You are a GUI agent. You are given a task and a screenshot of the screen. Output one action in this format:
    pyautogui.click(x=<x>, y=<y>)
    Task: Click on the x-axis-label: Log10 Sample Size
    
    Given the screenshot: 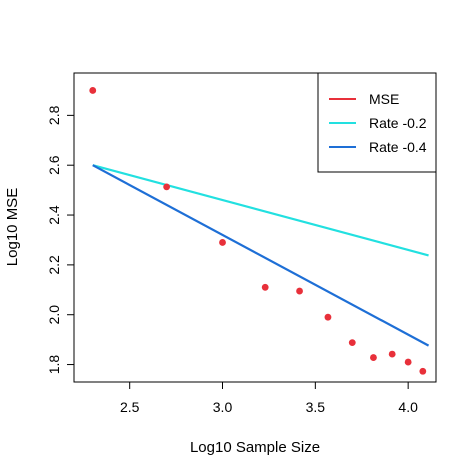 What is the action you would take?
    pyautogui.click(x=255, y=447)
    